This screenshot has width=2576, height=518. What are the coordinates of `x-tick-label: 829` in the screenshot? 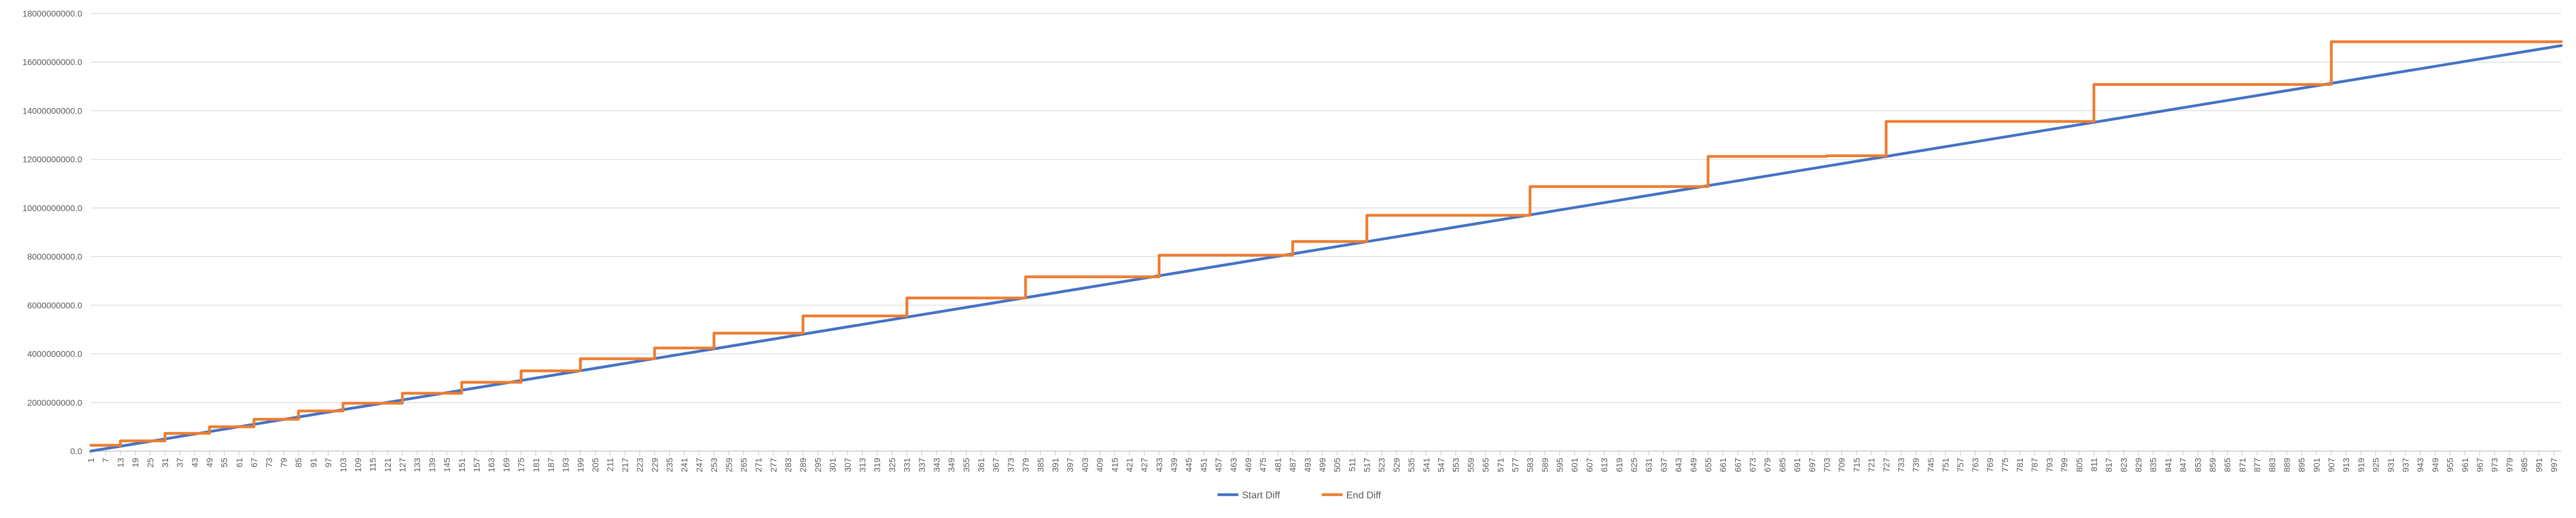 It's located at (2139, 465).